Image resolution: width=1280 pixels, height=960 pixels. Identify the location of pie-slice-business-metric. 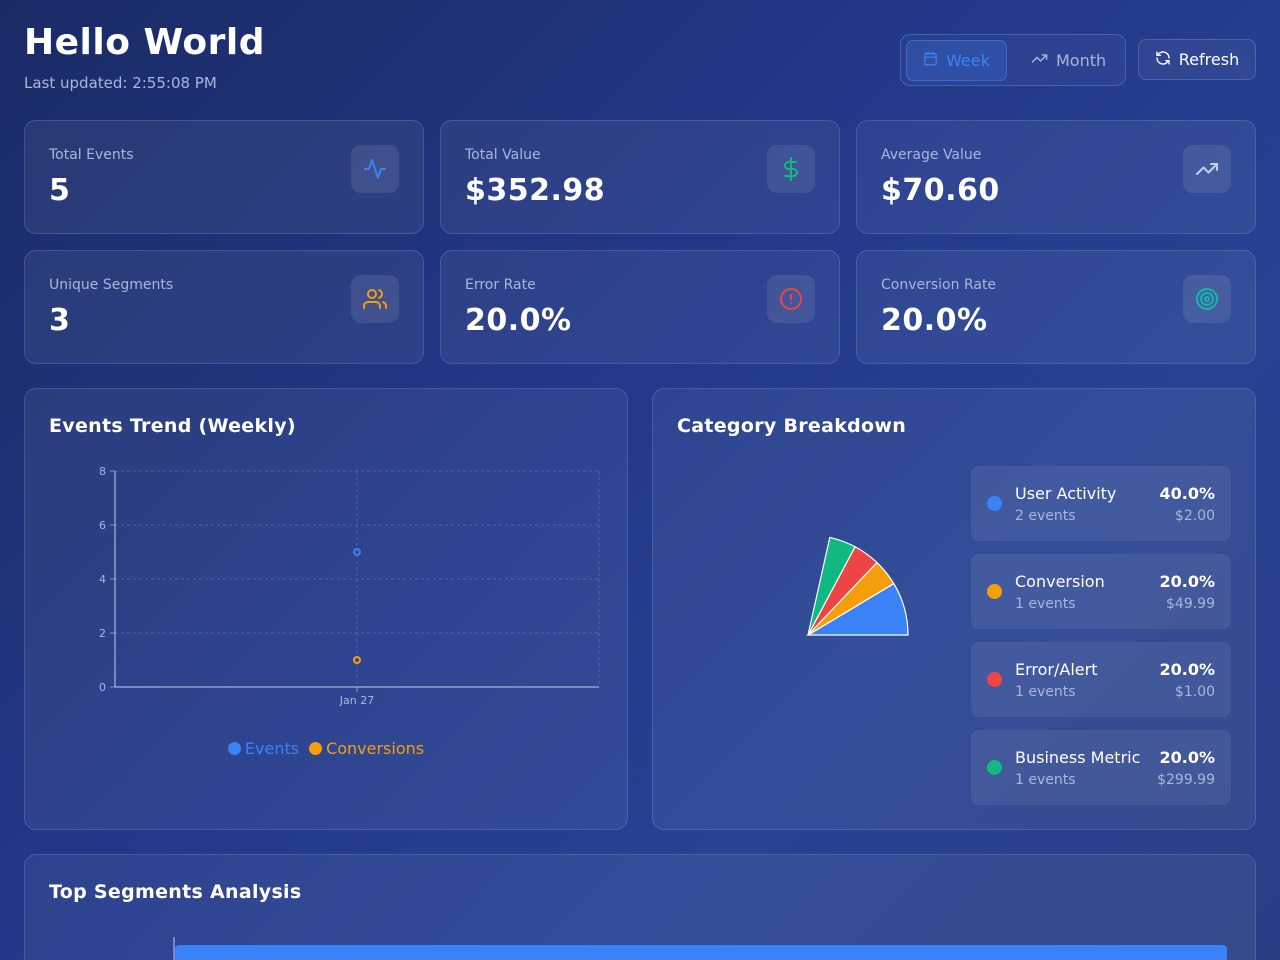
(831, 586).